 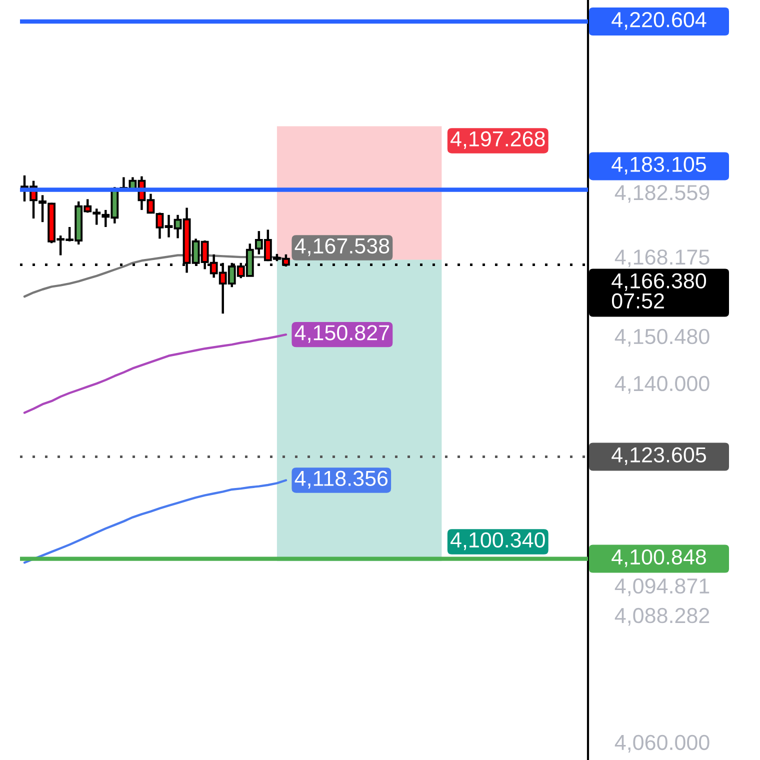 What do you see at coordinates (341, 479) in the screenshot?
I see `data-label: 4,118.356` at bounding box center [341, 479].